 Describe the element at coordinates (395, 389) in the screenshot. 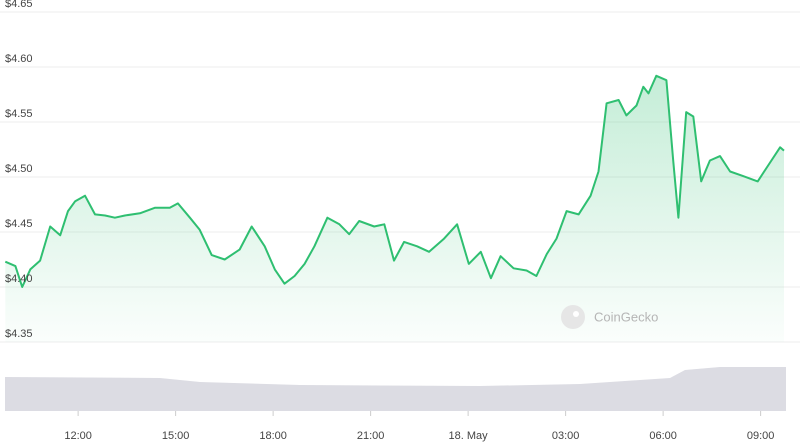

I see `volume-band` at that location.